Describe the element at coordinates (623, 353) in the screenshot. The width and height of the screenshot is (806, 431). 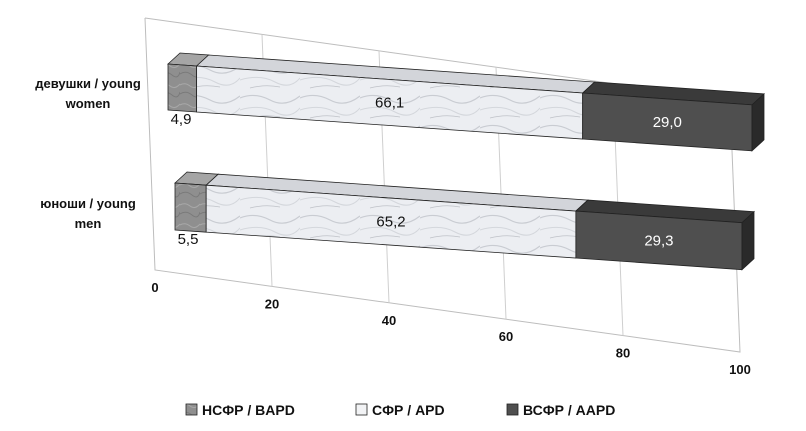
I see `x-tick-label: 80` at that location.